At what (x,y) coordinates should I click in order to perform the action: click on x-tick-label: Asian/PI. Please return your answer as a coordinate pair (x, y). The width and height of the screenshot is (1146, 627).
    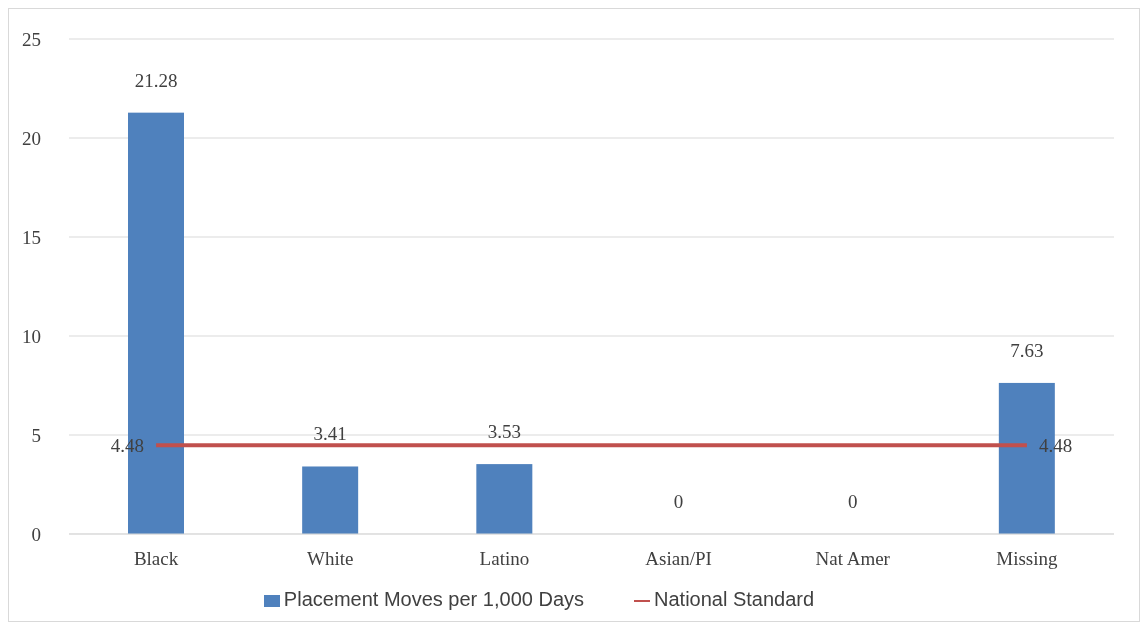
    Looking at the image, I should click on (678, 559).